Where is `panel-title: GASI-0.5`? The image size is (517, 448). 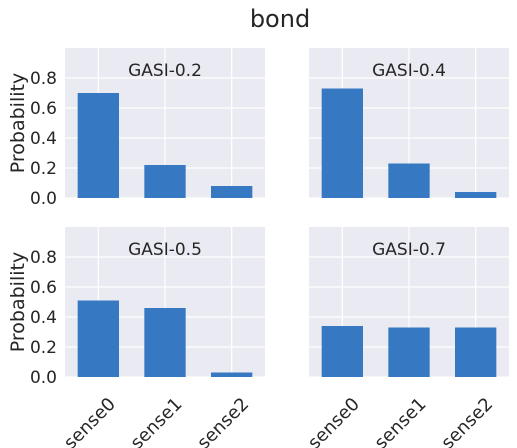
panel-title: GASI-0.5 is located at coordinates (165, 250).